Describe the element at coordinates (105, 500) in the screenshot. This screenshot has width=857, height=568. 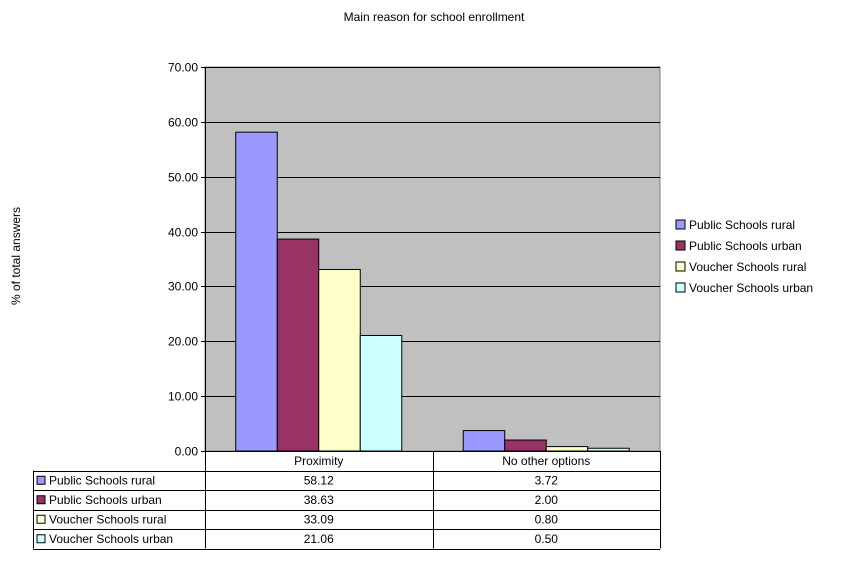
I see `table-series-label: Public Schools urban` at that location.